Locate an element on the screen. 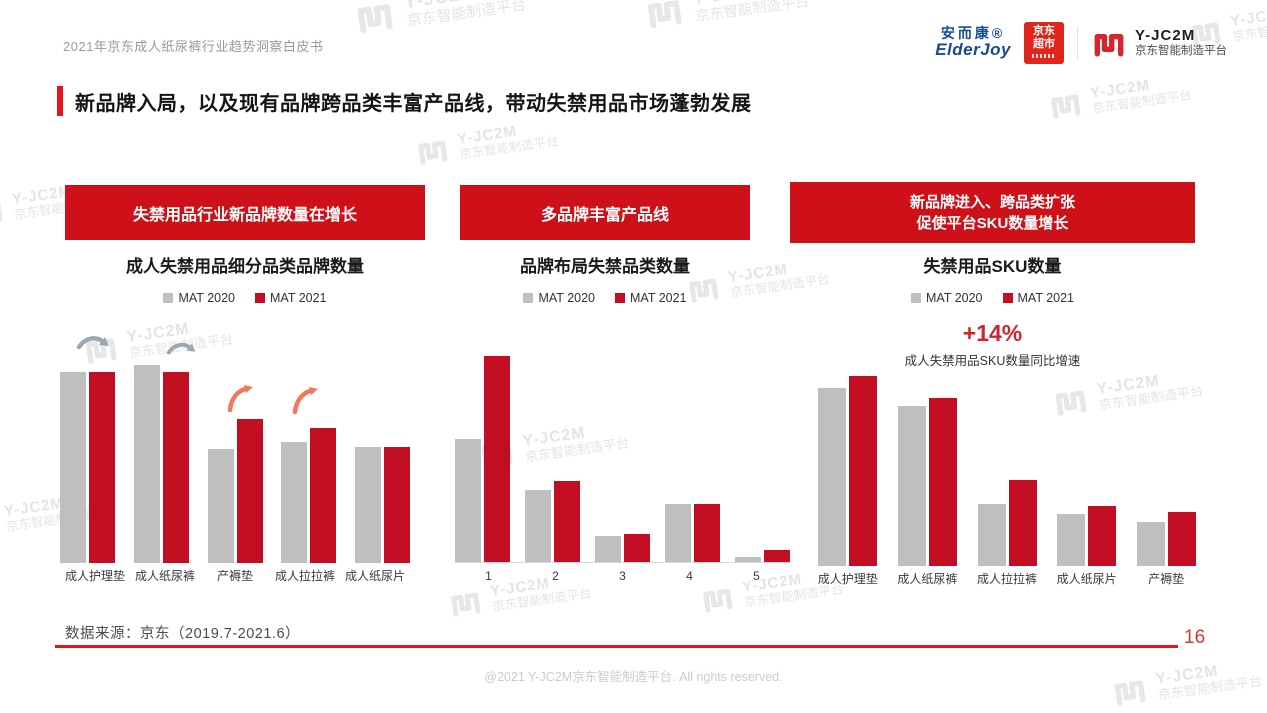  data-source-note: 数据来源：京东（2019.7-2021.6） is located at coordinates (183, 634).